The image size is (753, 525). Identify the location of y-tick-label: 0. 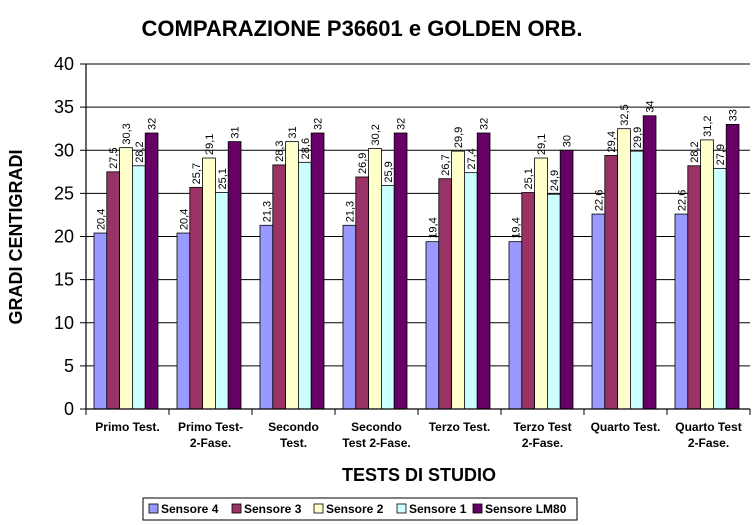
(69, 409).